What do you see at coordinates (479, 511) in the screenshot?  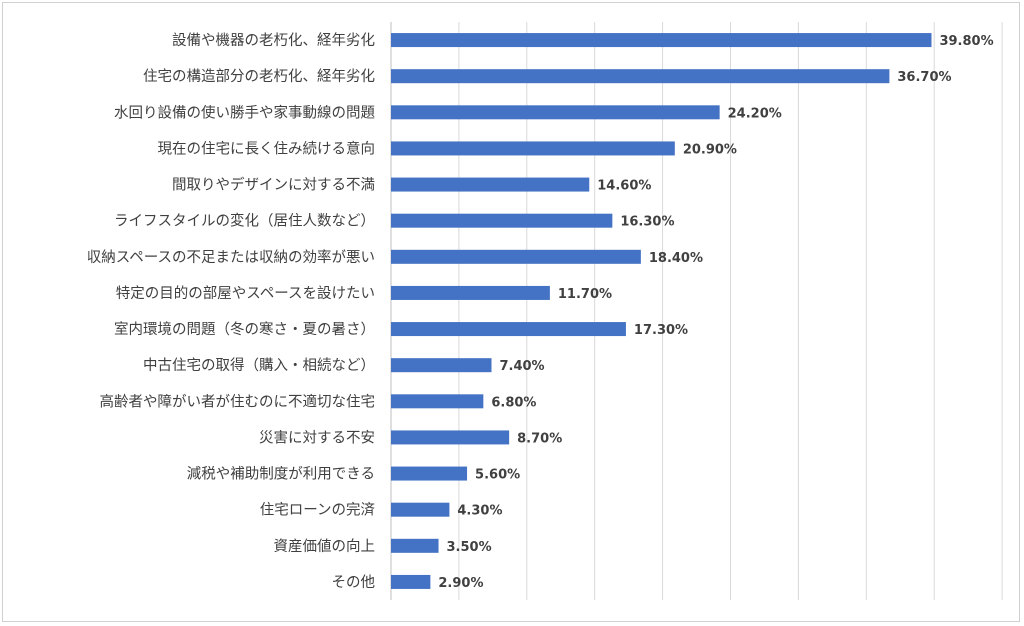 I see `value-label: 4.30%` at bounding box center [479, 511].